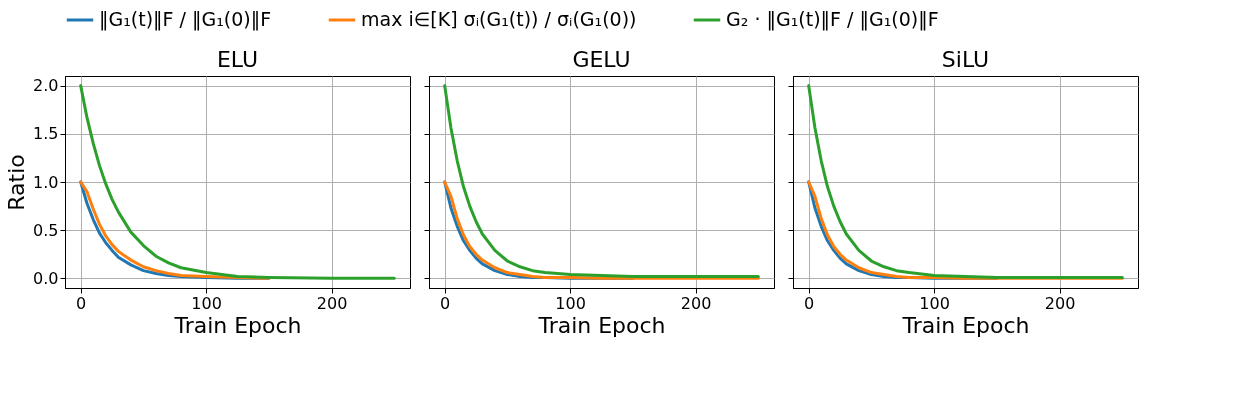 This screenshot has height=418, width=1248. Describe the element at coordinates (46, 86) in the screenshot. I see `y-tick-label: 2.0` at that location.